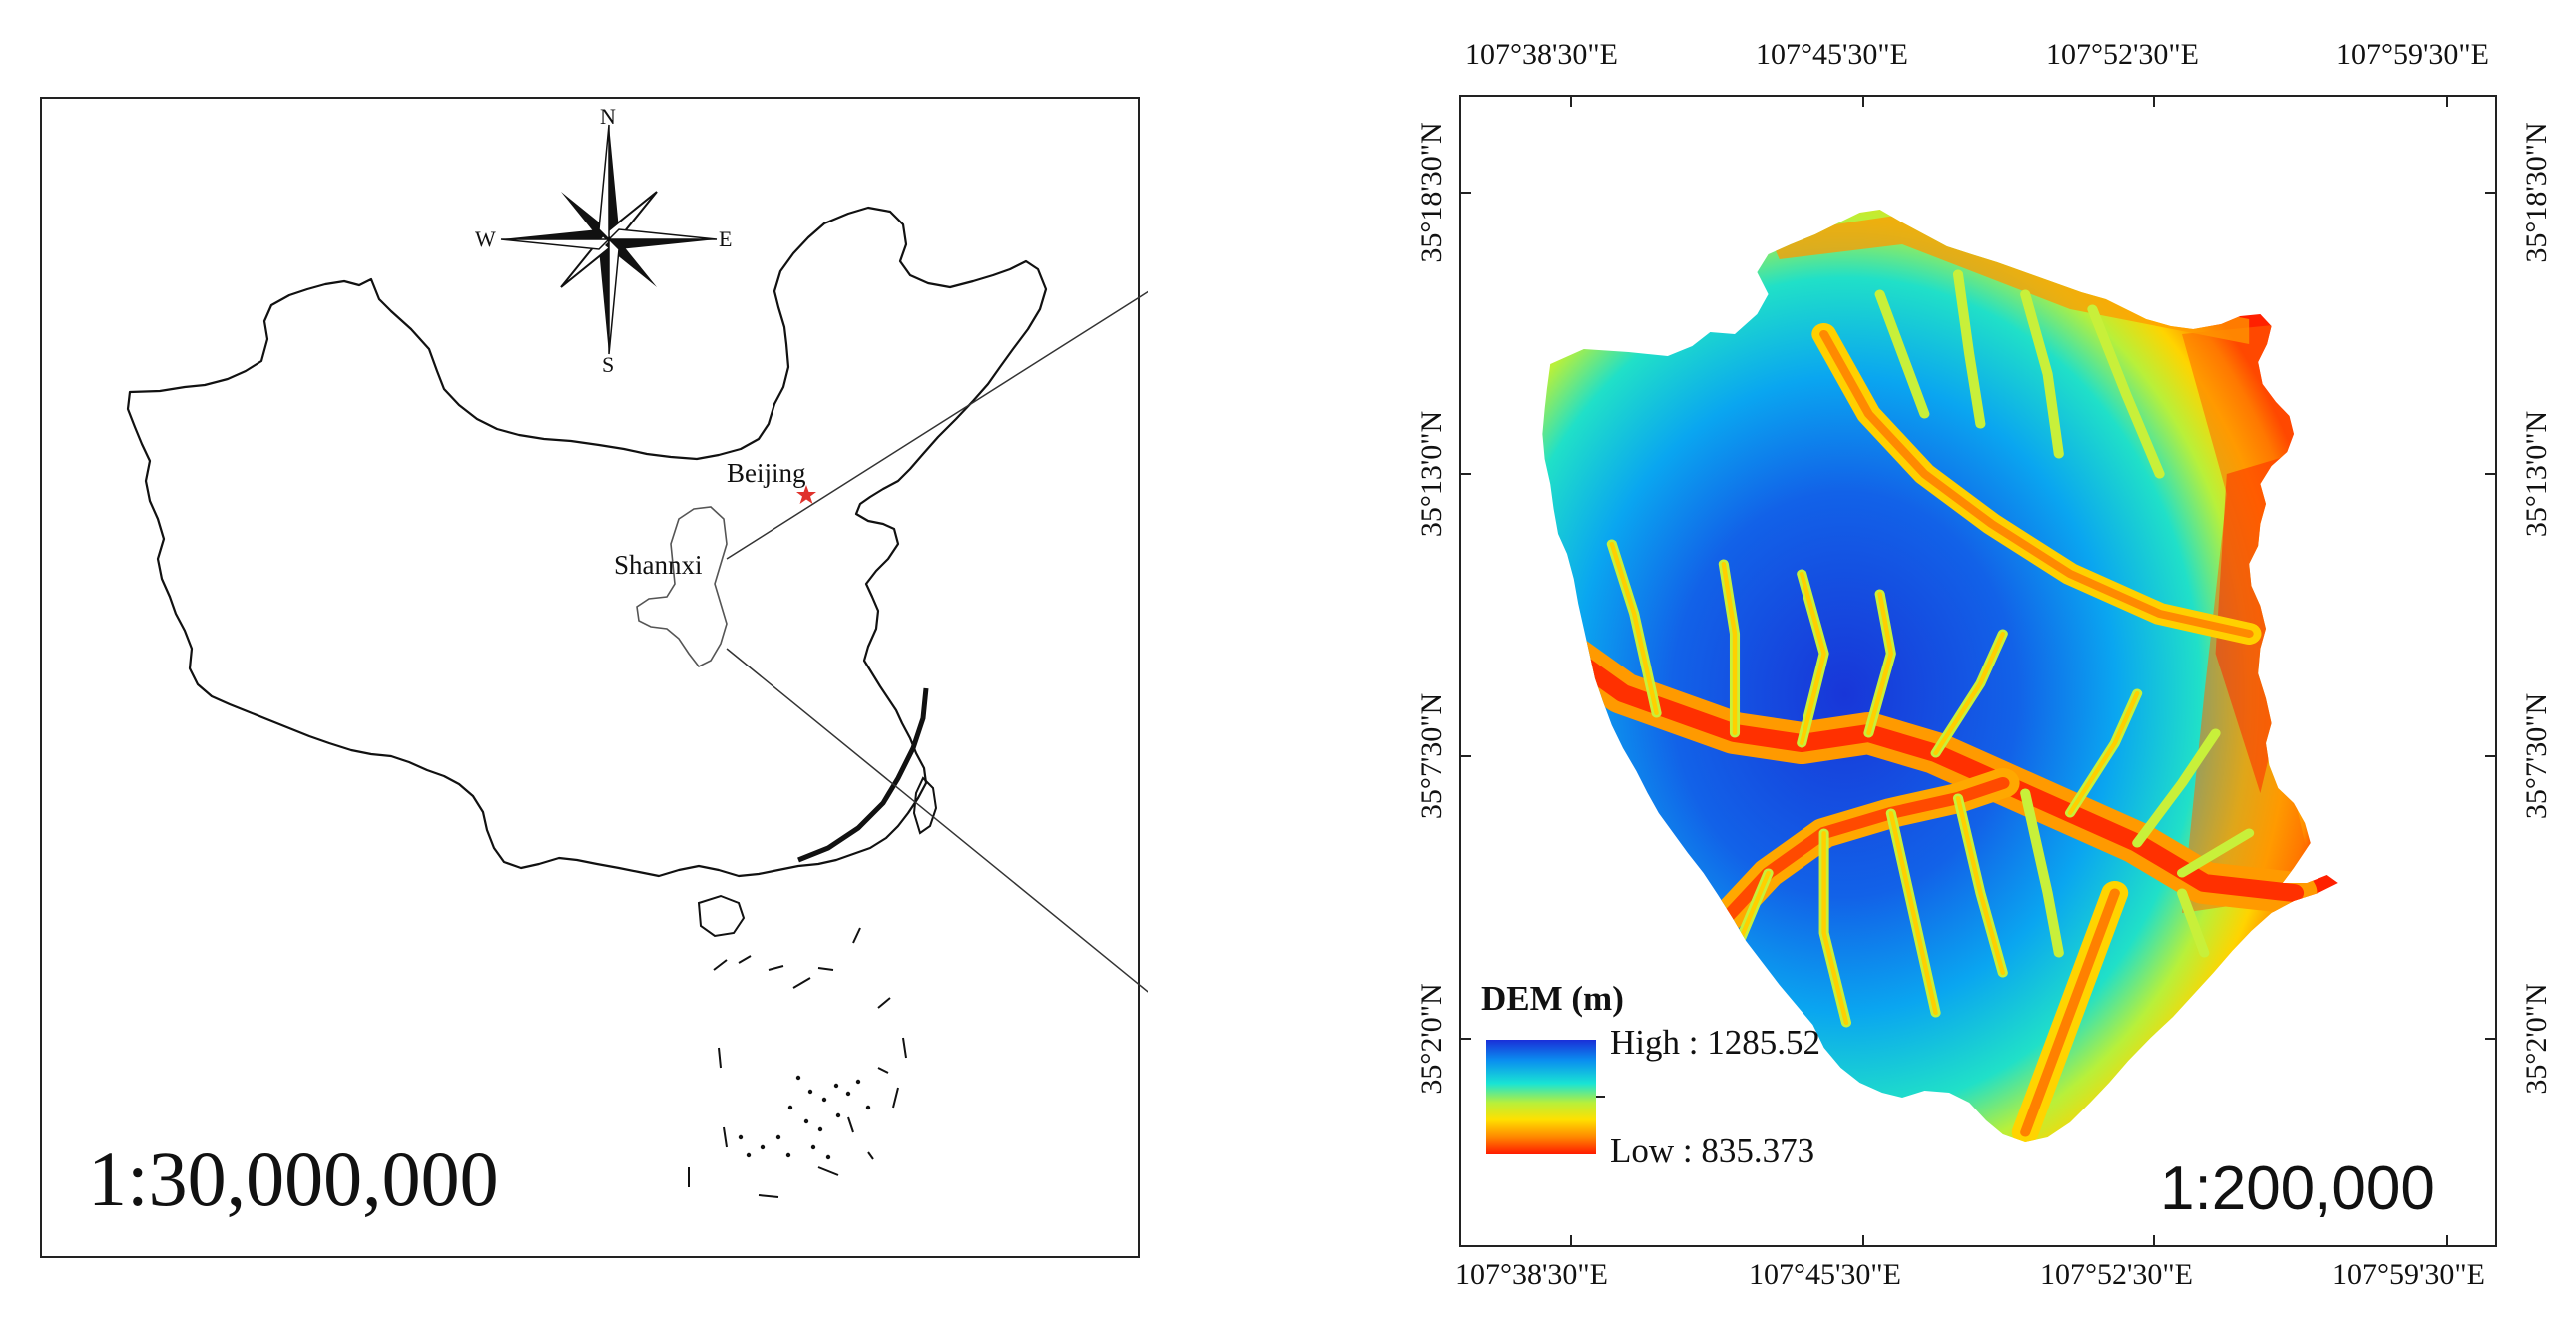 This screenshot has width=2576, height=1331. What do you see at coordinates (293, 1178) in the screenshot?
I see `overview-scale: 1:30,000,000` at bounding box center [293, 1178].